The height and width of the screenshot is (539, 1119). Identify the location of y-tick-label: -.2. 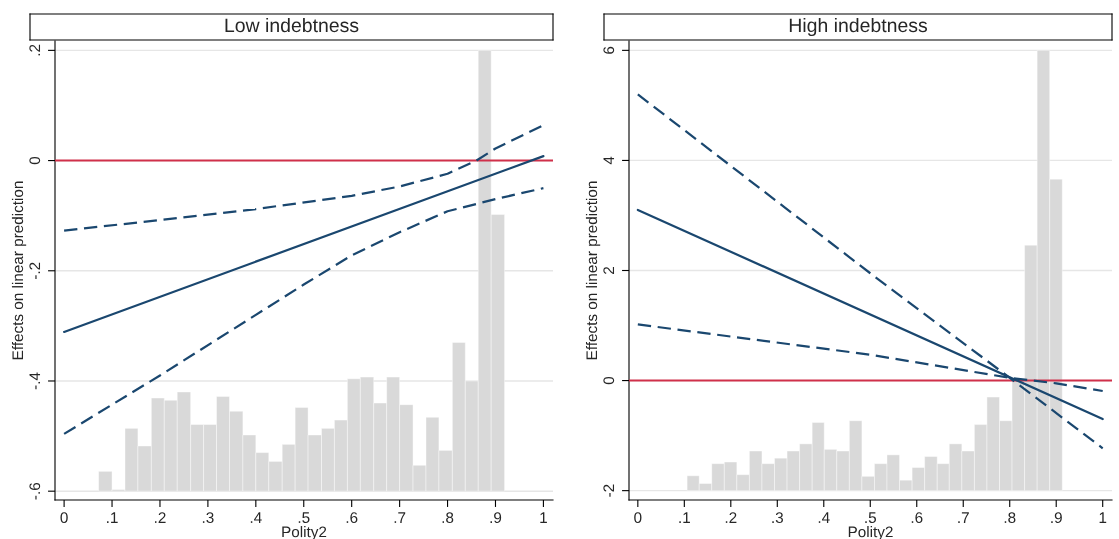
(35, 271).